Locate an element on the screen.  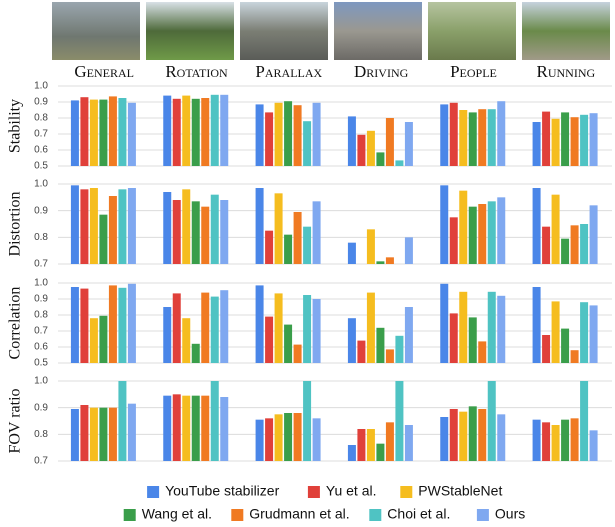
y-axis-label: Correlation is located at coordinates (15, 323).